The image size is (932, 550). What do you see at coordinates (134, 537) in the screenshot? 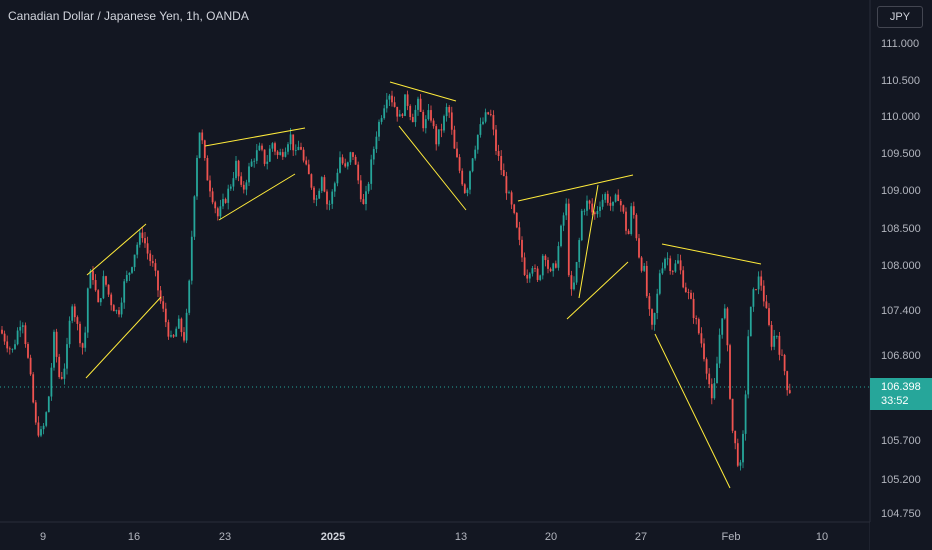
I see `time-tick-label: 16` at bounding box center [134, 537].